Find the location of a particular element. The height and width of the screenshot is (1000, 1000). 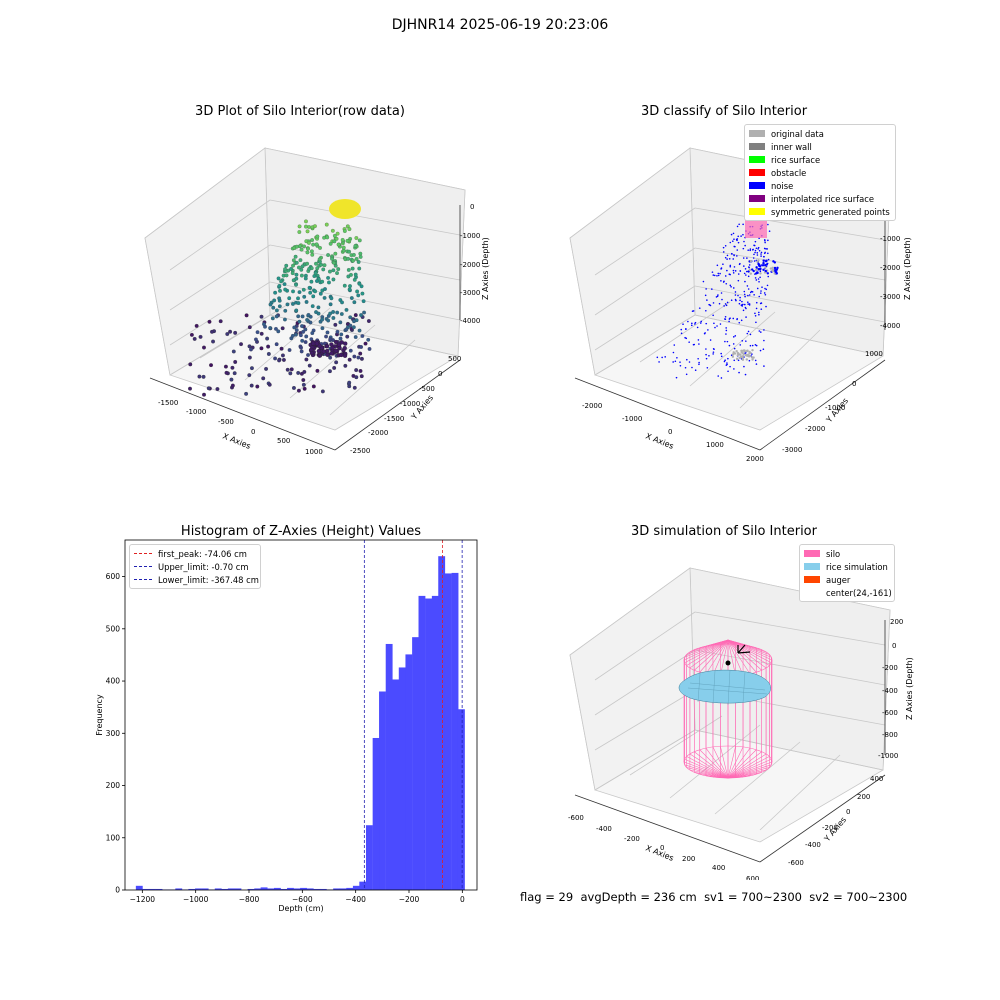

simulation-ytick: -600 is located at coordinates (796, 863).